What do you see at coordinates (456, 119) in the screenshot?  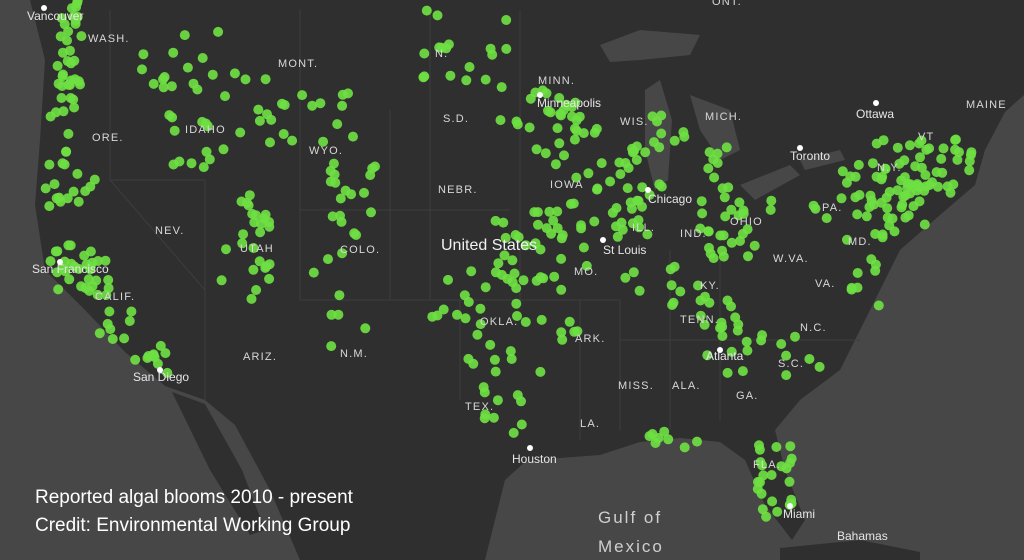 I see `state-label: S.D.` at bounding box center [456, 119].